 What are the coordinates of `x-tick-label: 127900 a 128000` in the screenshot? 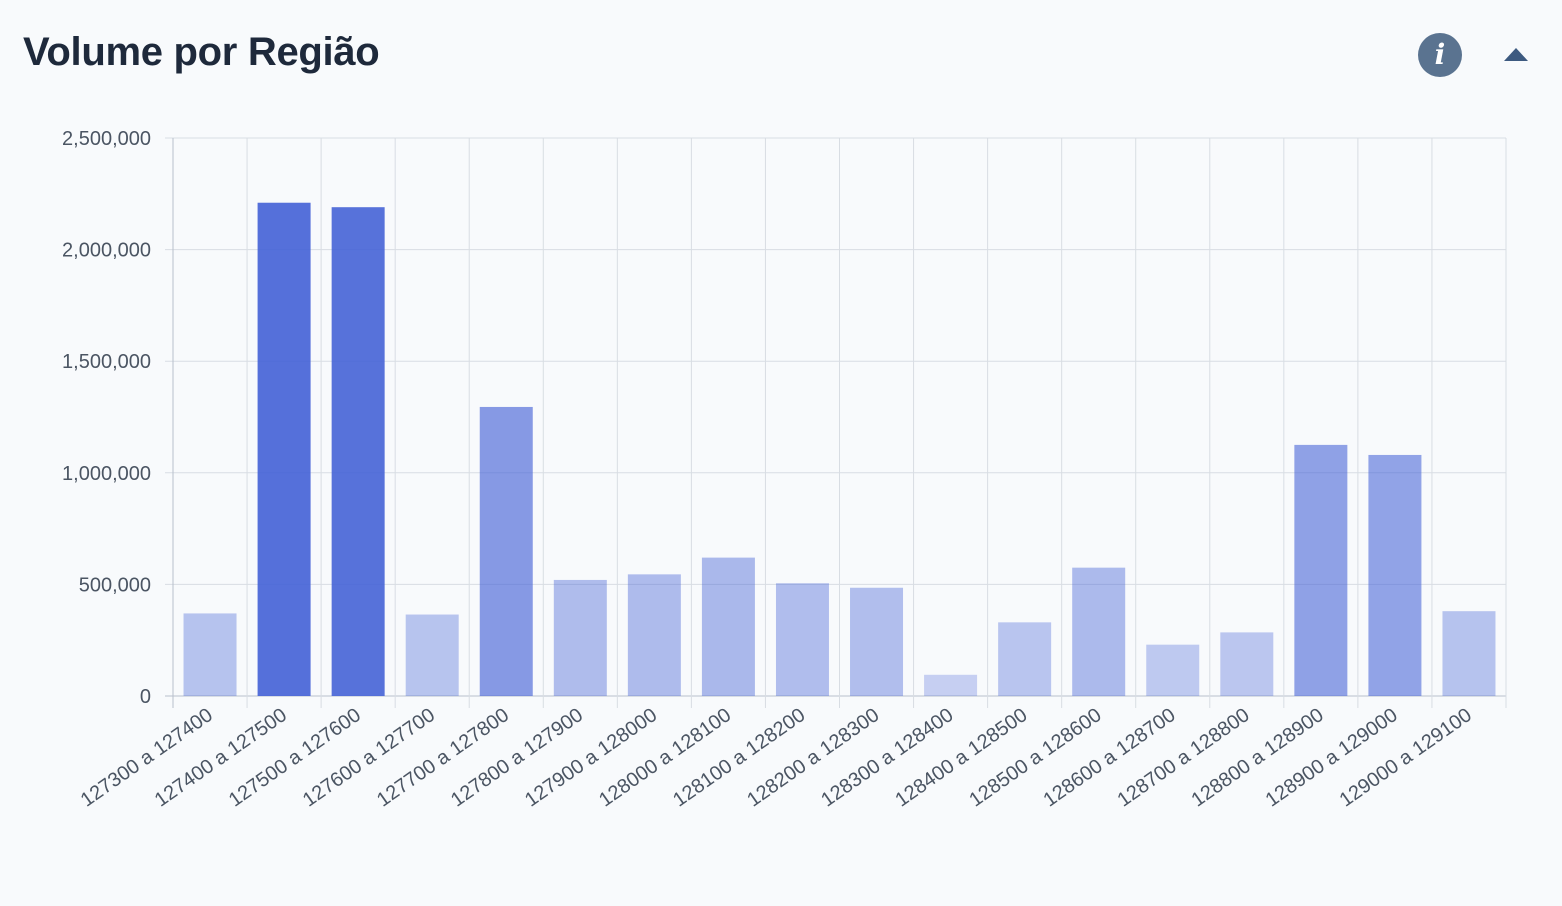 It's located at (591, 757).